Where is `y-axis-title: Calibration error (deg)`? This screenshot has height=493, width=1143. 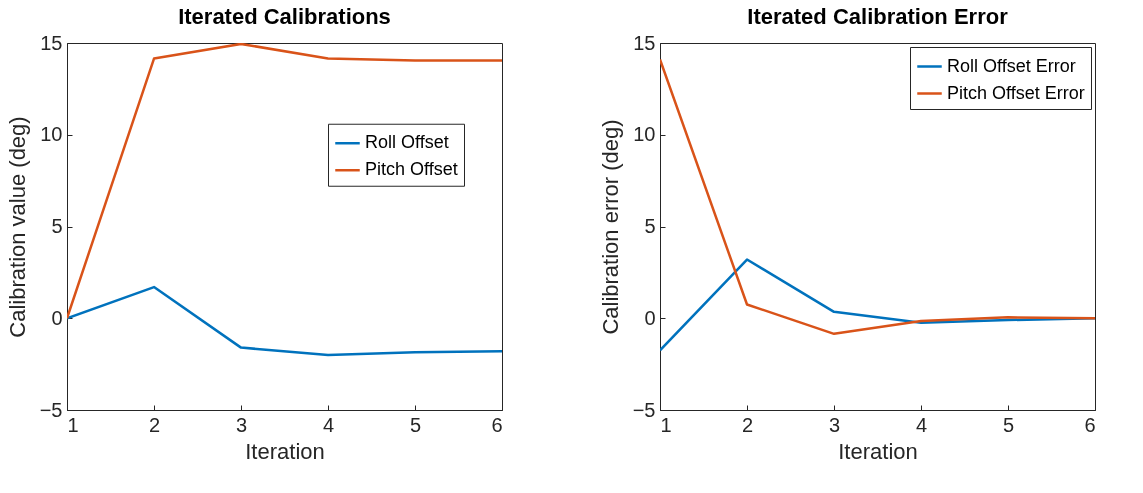 y-axis-title: Calibration error (deg) is located at coordinates (610, 227).